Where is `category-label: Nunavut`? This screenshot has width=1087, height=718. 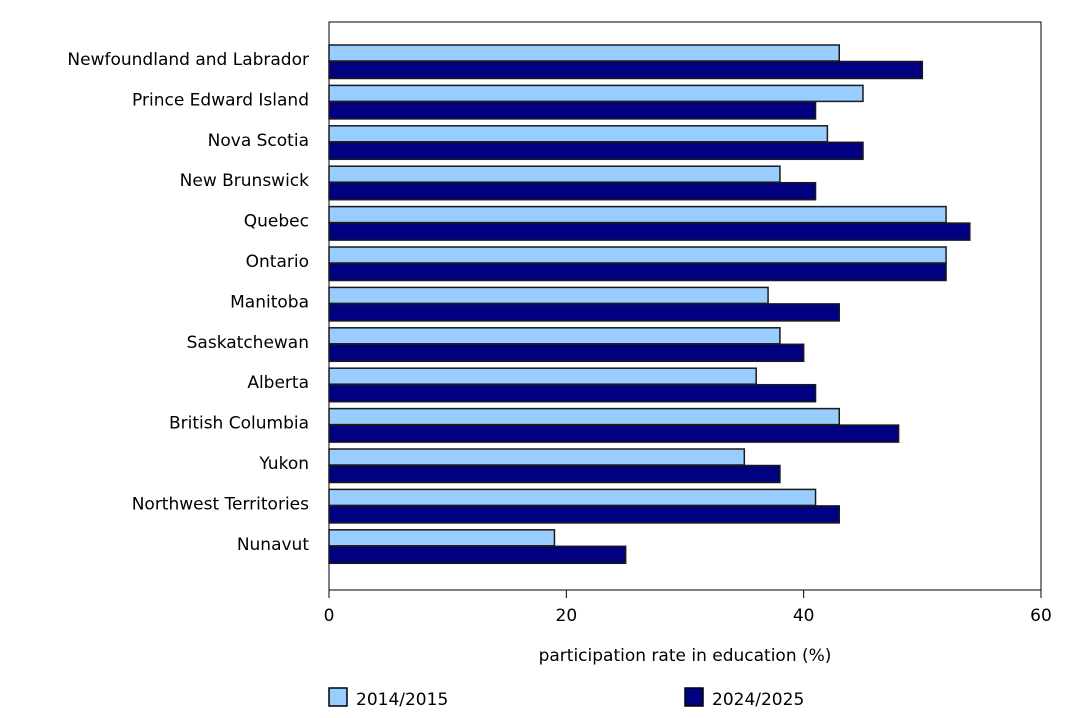 category-label: Nunavut is located at coordinates (273, 545).